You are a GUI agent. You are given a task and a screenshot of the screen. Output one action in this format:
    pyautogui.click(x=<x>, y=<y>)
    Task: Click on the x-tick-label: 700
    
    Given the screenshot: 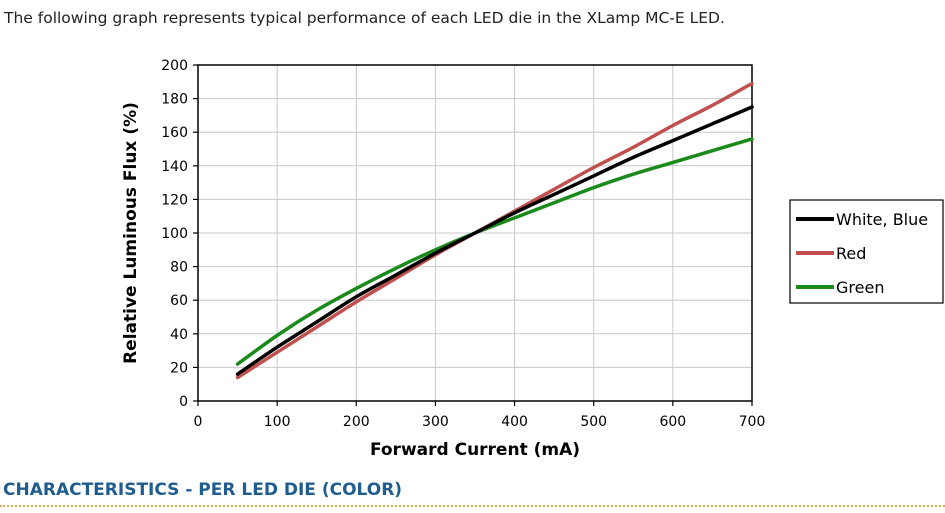 What is the action you would take?
    pyautogui.click(x=752, y=422)
    